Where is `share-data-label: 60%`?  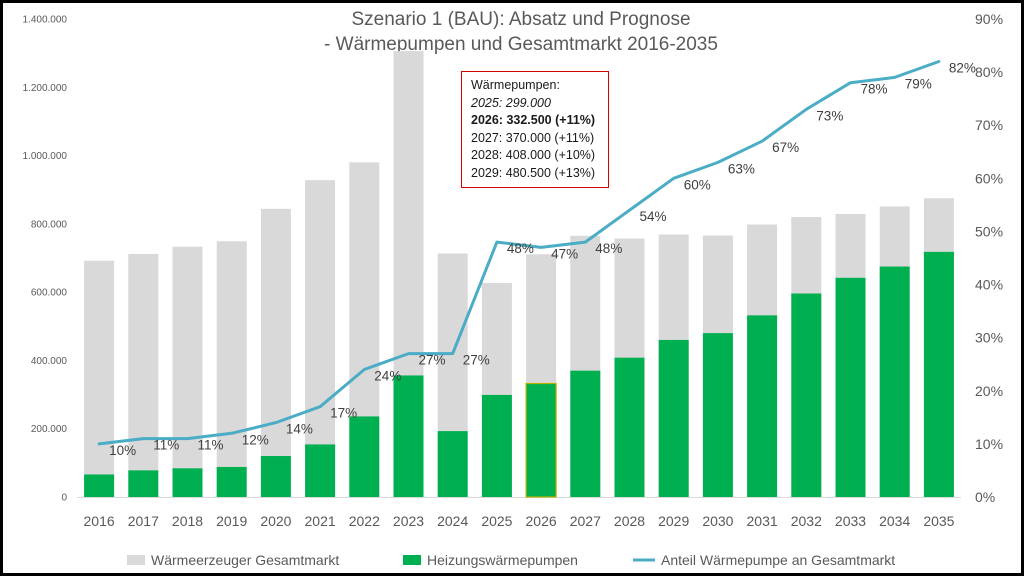
share-data-label: 60% is located at coordinates (697, 184).